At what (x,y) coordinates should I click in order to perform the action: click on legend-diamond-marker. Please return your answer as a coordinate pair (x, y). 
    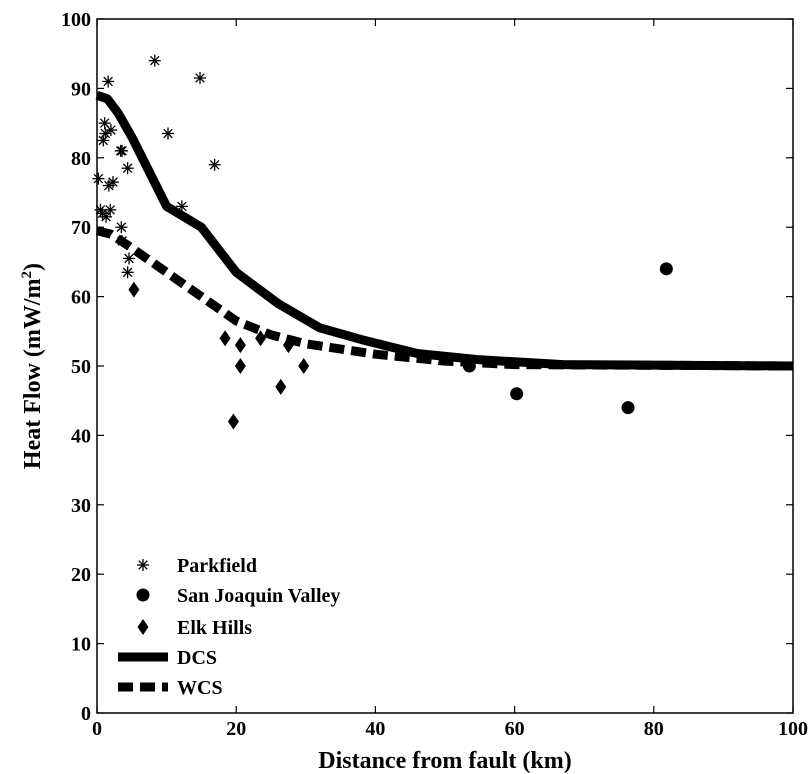
    Looking at the image, I should click on (143, 627).